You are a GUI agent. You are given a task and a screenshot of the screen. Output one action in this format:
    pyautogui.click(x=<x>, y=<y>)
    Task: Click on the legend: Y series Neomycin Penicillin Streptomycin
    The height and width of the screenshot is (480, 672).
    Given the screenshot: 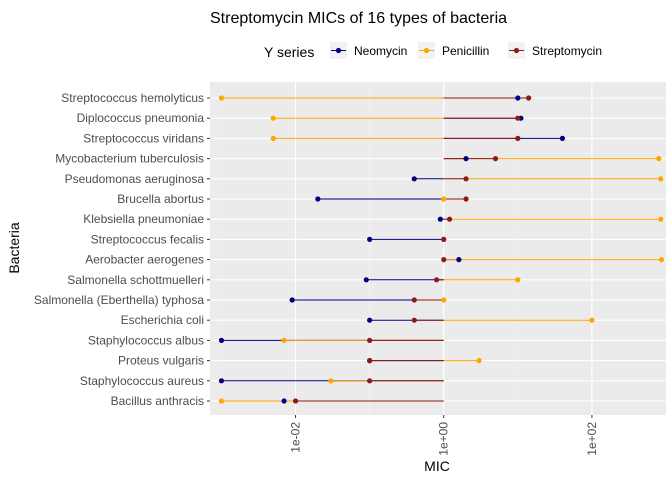 What is the action you would take?
    pyautogui.click(x=433, y=51)
    